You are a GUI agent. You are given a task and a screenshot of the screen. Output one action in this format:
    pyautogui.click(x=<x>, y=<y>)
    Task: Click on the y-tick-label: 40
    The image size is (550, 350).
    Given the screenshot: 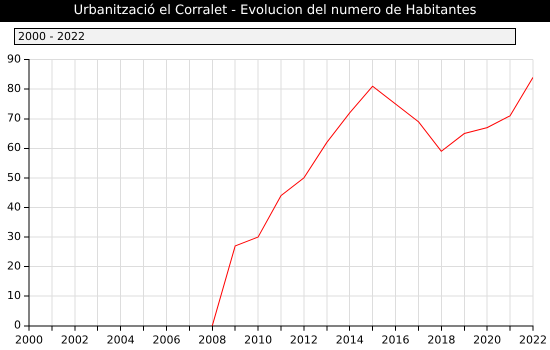 What is the action you would take?
    pyautogui.click(x=13, y=207)
    